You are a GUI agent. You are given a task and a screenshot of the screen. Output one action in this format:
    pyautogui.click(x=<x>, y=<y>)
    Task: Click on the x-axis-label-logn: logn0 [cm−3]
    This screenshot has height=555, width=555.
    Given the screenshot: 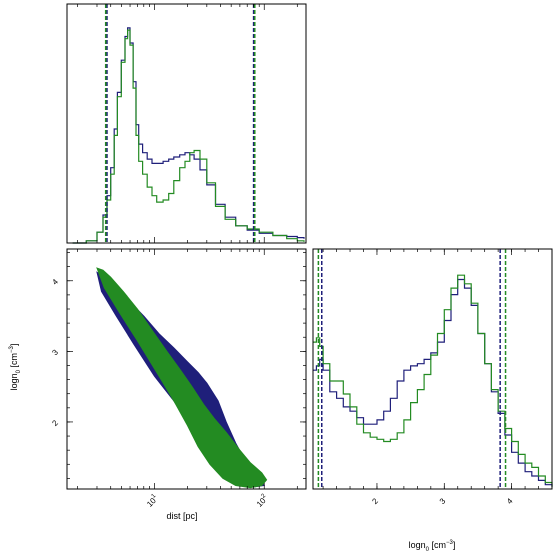 What is the action you would take?
    pyautogui.click(x=432, y=546)
    